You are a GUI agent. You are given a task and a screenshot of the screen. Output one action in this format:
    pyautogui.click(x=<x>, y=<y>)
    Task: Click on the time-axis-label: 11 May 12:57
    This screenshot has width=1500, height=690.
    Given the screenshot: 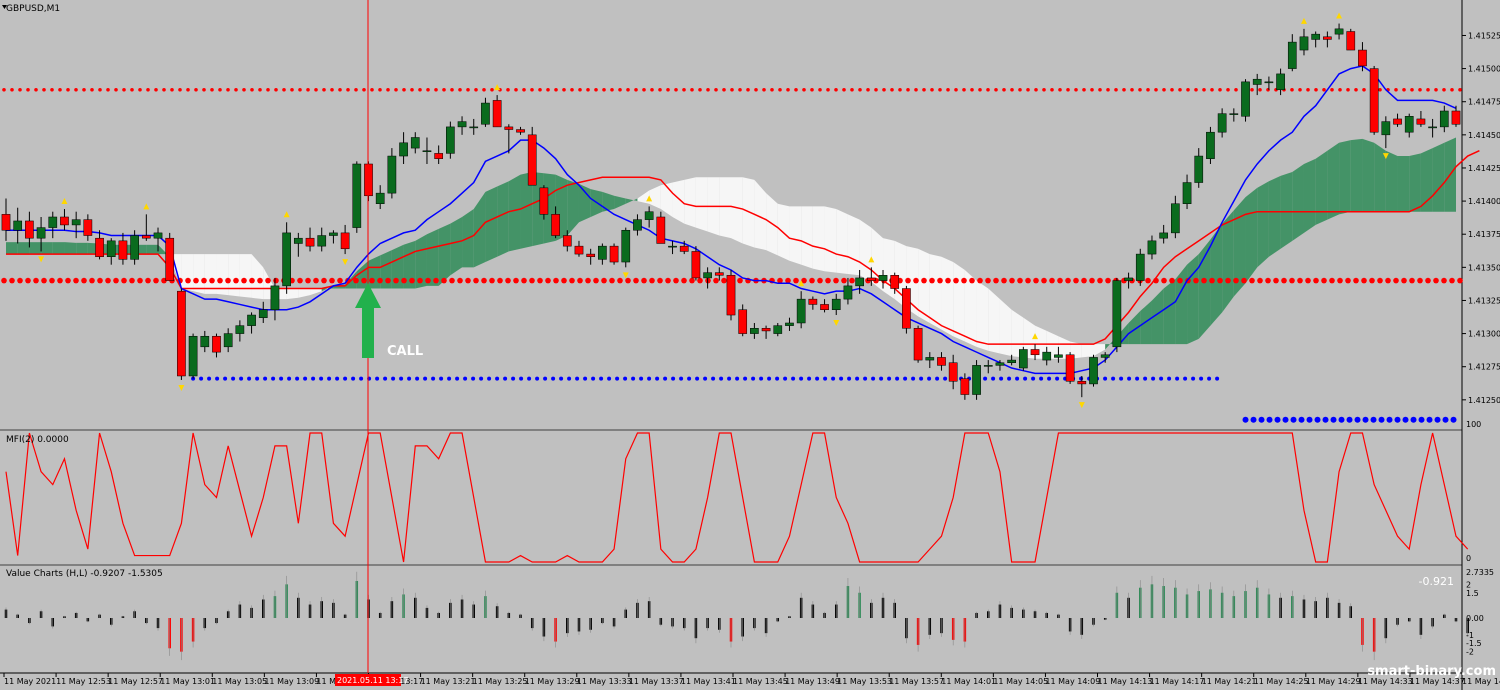 What is the action you would take?
    pyautogui.click(x=135, y=681)
    